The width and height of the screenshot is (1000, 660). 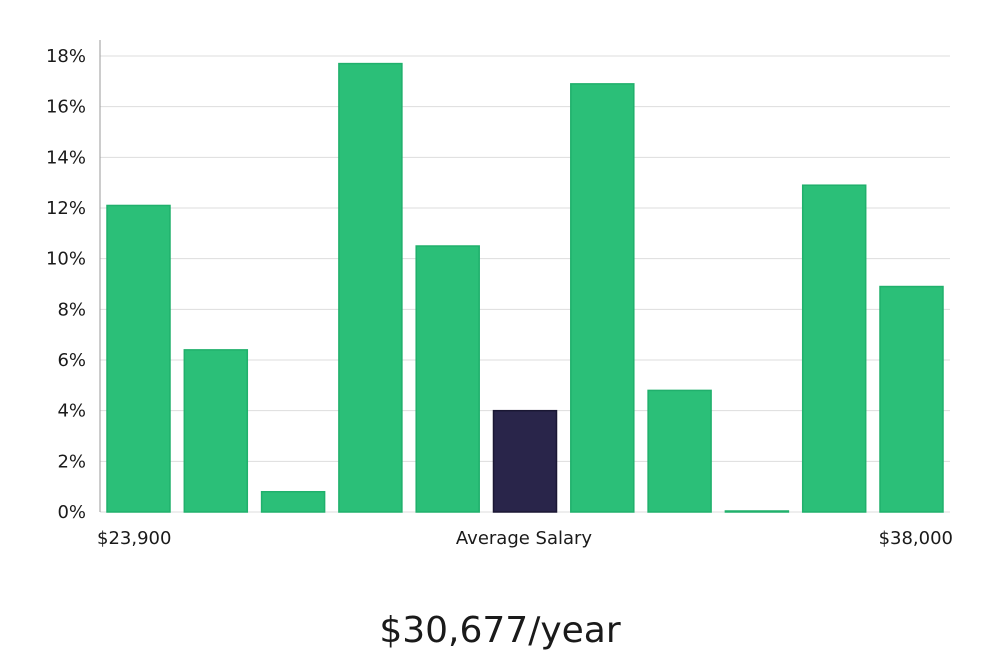 What do you see at coordinates (66, 157) in the screenshot?
I see `y-tick-label: 14%` at bounding box center [66, 157].